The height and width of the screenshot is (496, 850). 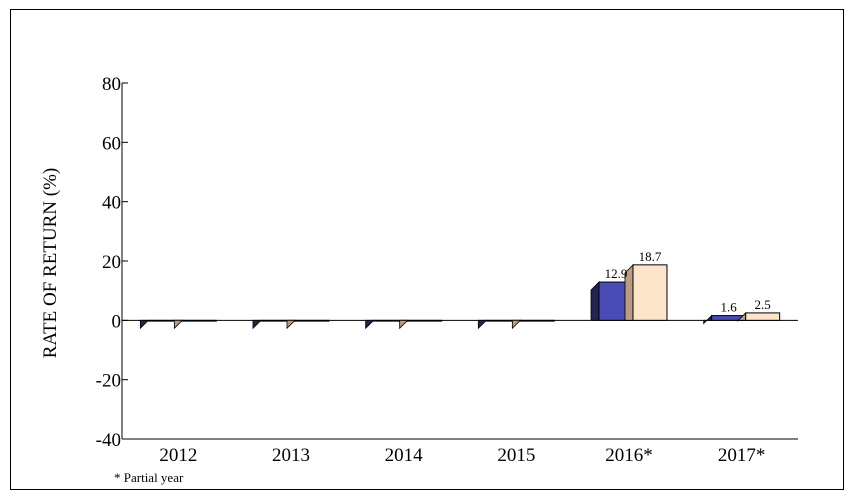 I want to click on x-tick-label: 2013, so click(x=291, y=455).